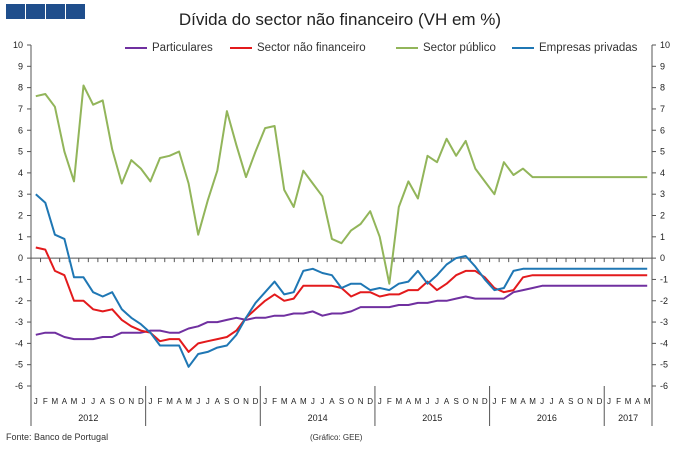 The image size is (680, 449). What do you see at coordinates (662, 237) in the screenshot?
I see `y-tick-label-right: 1` at bounding box center [662, 237].